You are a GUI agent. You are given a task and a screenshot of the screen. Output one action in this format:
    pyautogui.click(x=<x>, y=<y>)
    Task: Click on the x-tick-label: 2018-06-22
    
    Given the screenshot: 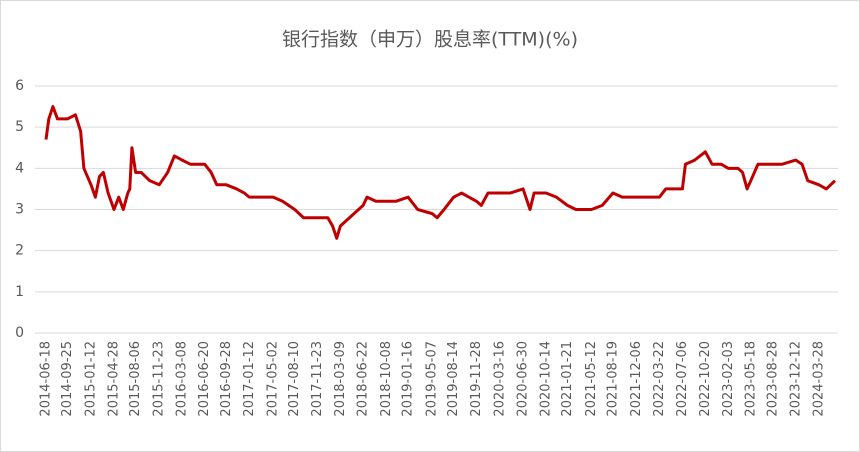 What is the action you would take?
    pyautogui.click(x=363, y=379)
    